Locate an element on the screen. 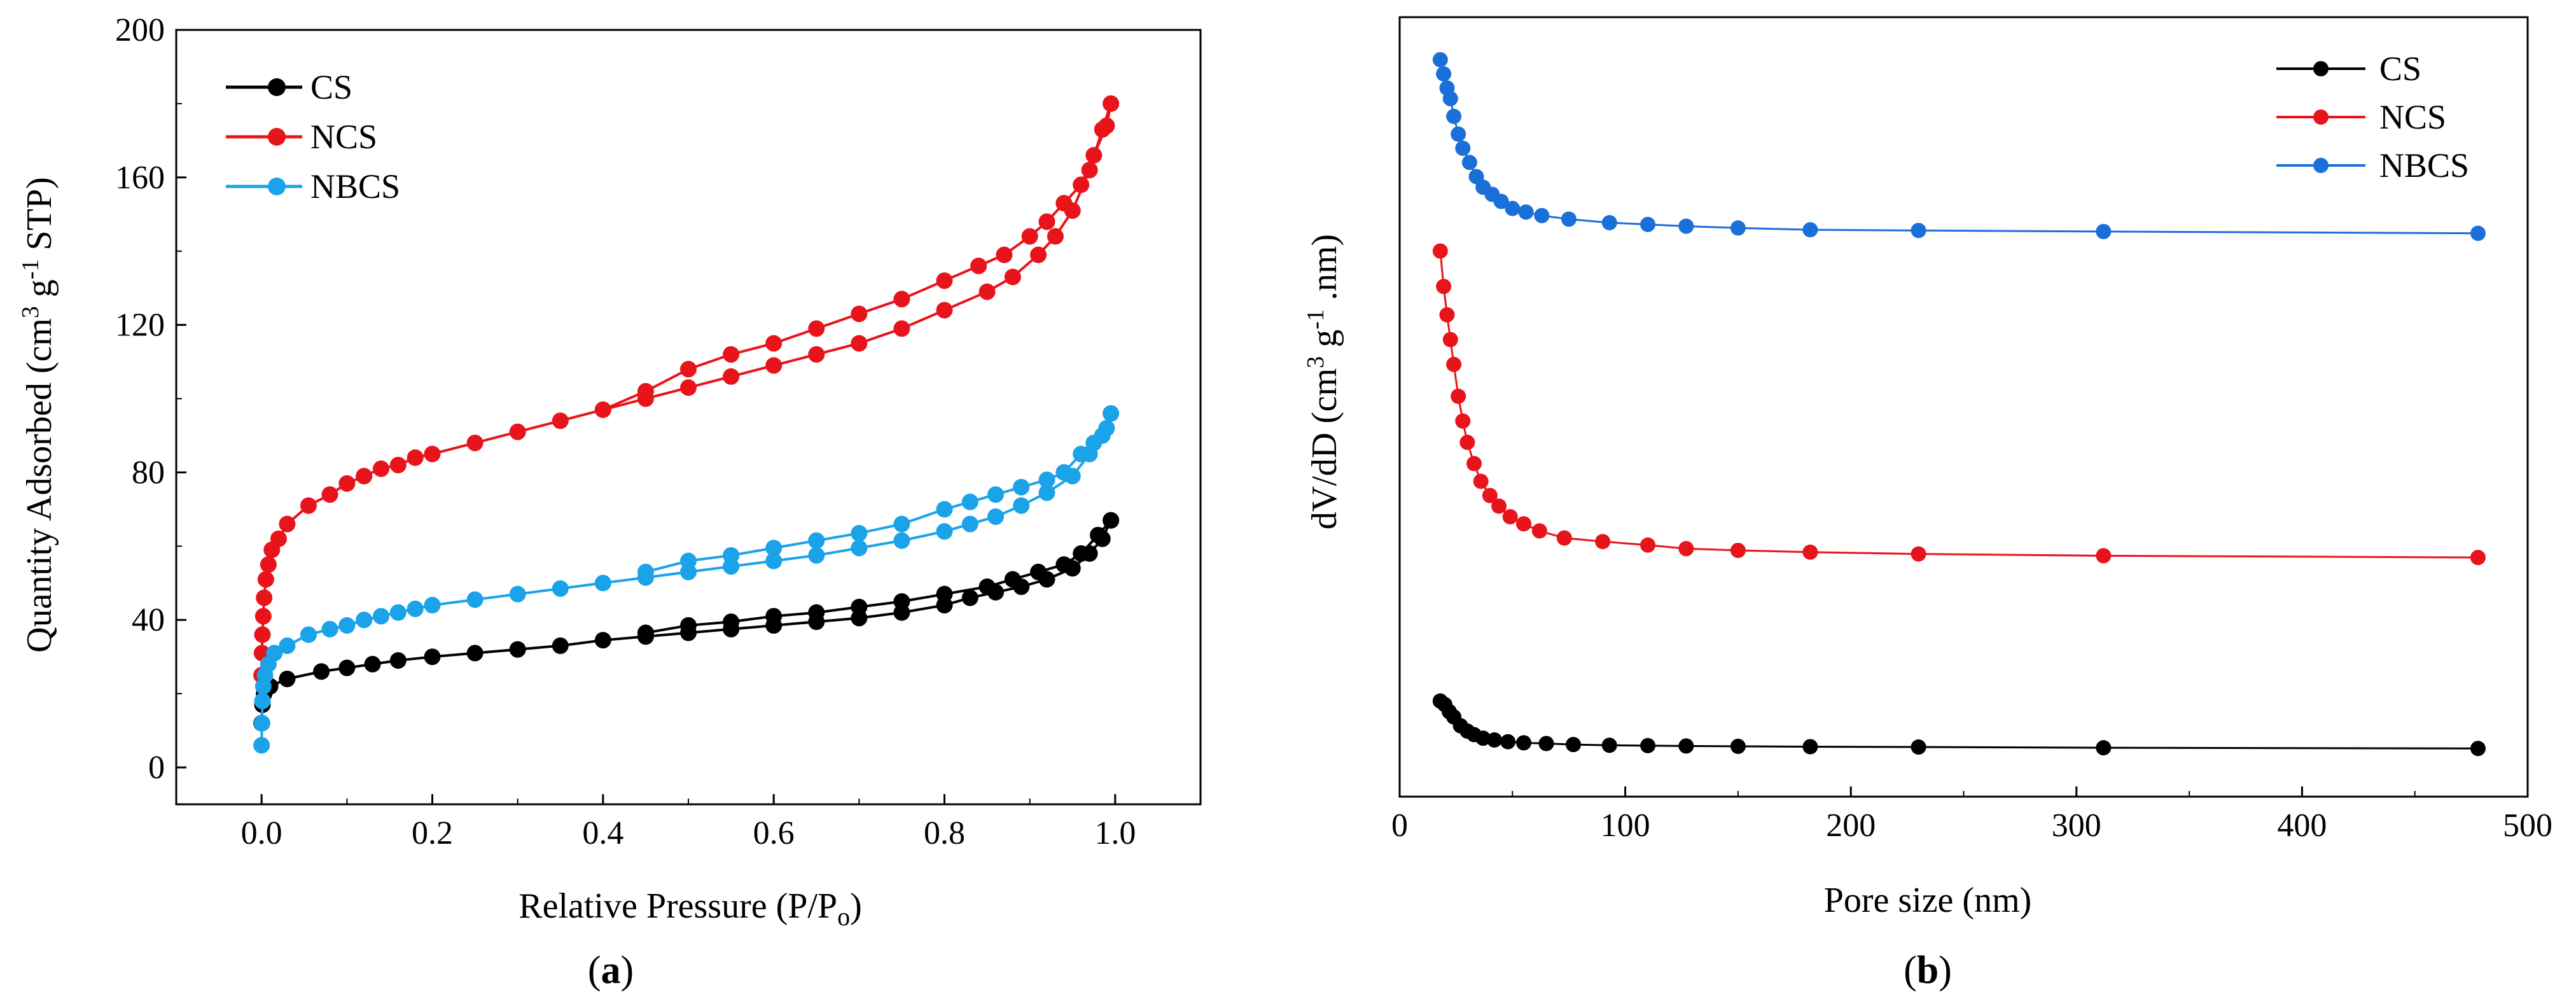 This screenshot has width=2576, height=1006. chart-b-y-axis-label: dV/dD (cm3 g-1 .nm) is located at coordinates (1323, 382).